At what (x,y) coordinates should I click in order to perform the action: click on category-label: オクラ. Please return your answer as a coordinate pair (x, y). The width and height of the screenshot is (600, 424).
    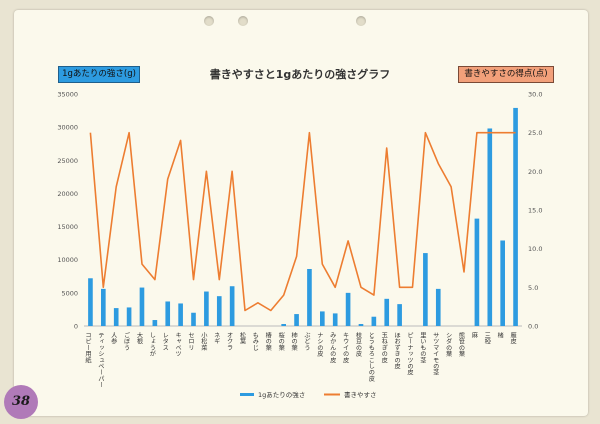
    Looking at the image, I should click on (229, 341).